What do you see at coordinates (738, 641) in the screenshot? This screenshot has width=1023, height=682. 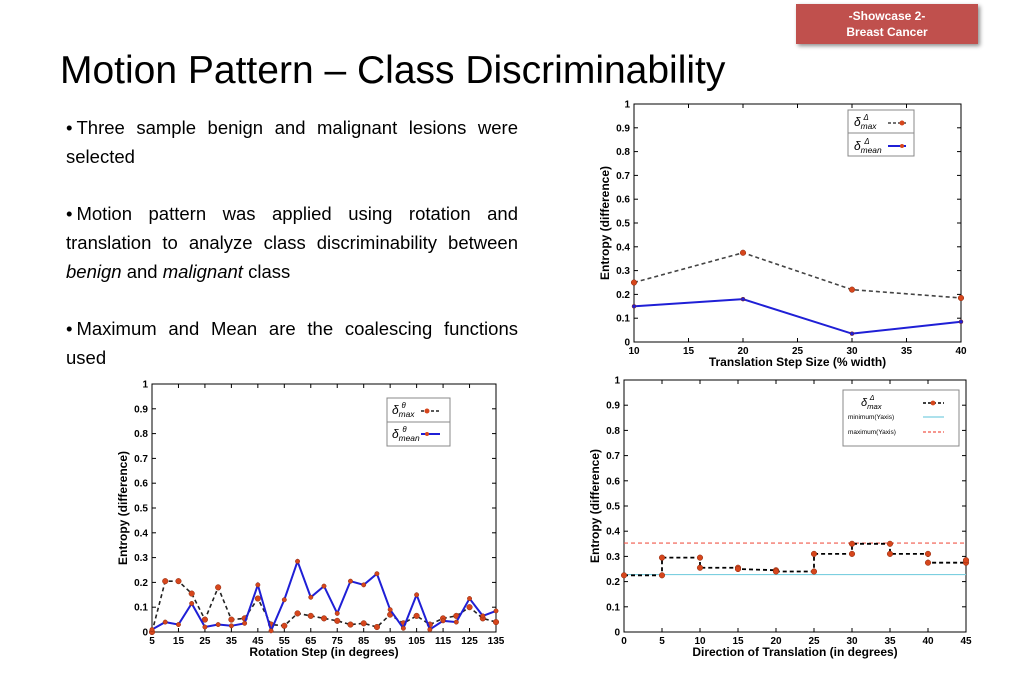 I see `x-tick-label: 15` at bounding box center [738, 641].